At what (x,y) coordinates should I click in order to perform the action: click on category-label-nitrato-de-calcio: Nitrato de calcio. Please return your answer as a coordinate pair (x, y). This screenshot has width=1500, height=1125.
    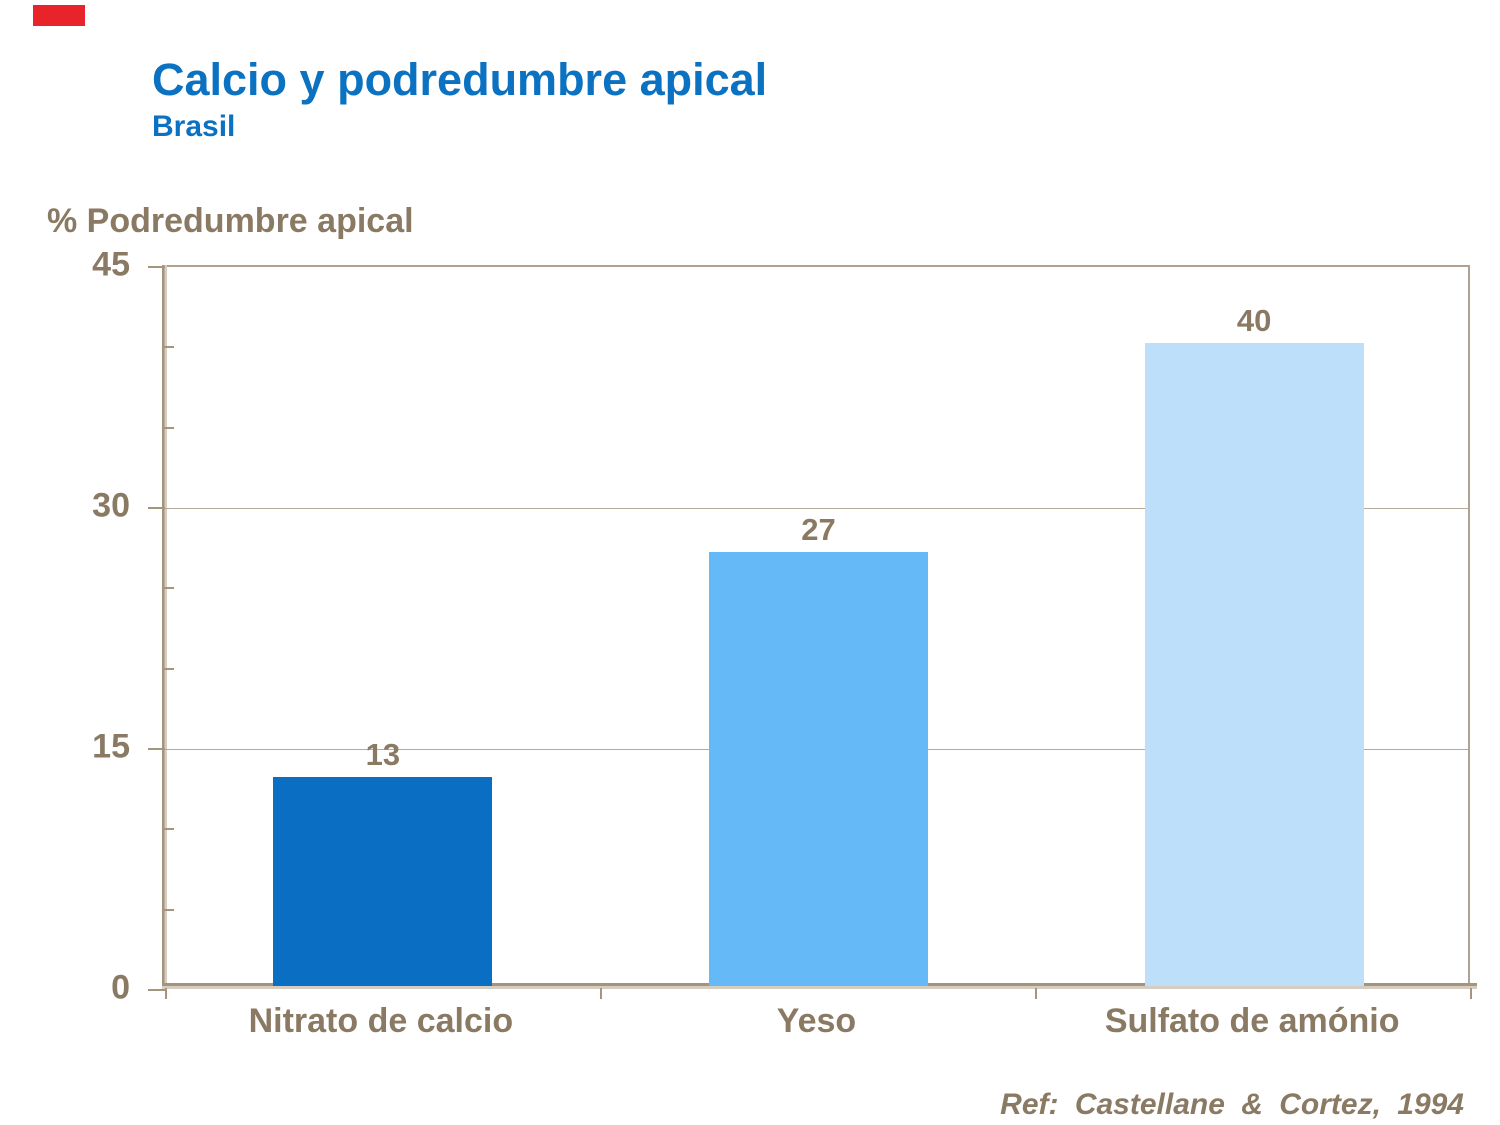
    Looking at the image, I should click on (381, 1021).